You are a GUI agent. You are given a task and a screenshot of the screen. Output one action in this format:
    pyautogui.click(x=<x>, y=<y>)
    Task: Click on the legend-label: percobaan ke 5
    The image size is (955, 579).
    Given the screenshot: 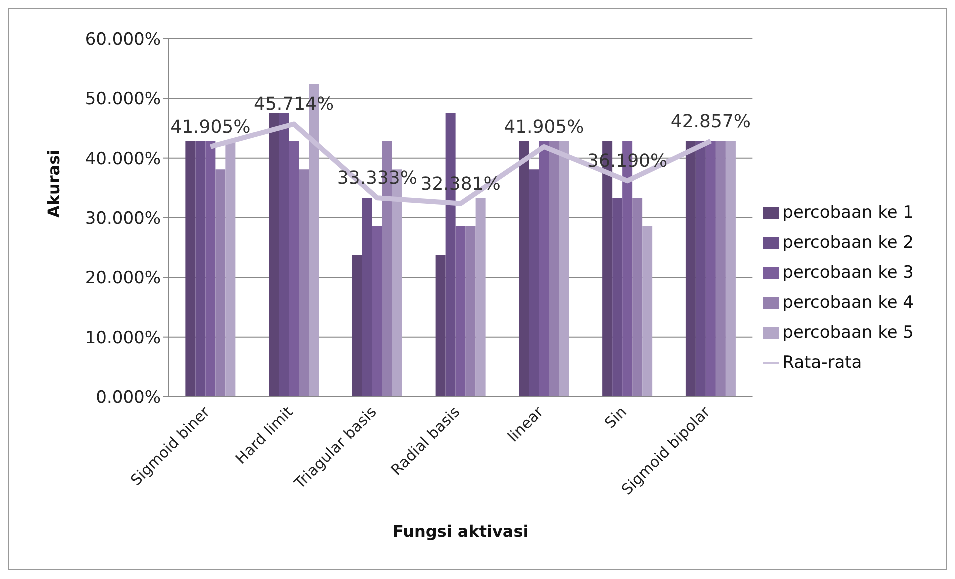 What is the action you would take?
    pyautogui.click(x=848, y=333)
    